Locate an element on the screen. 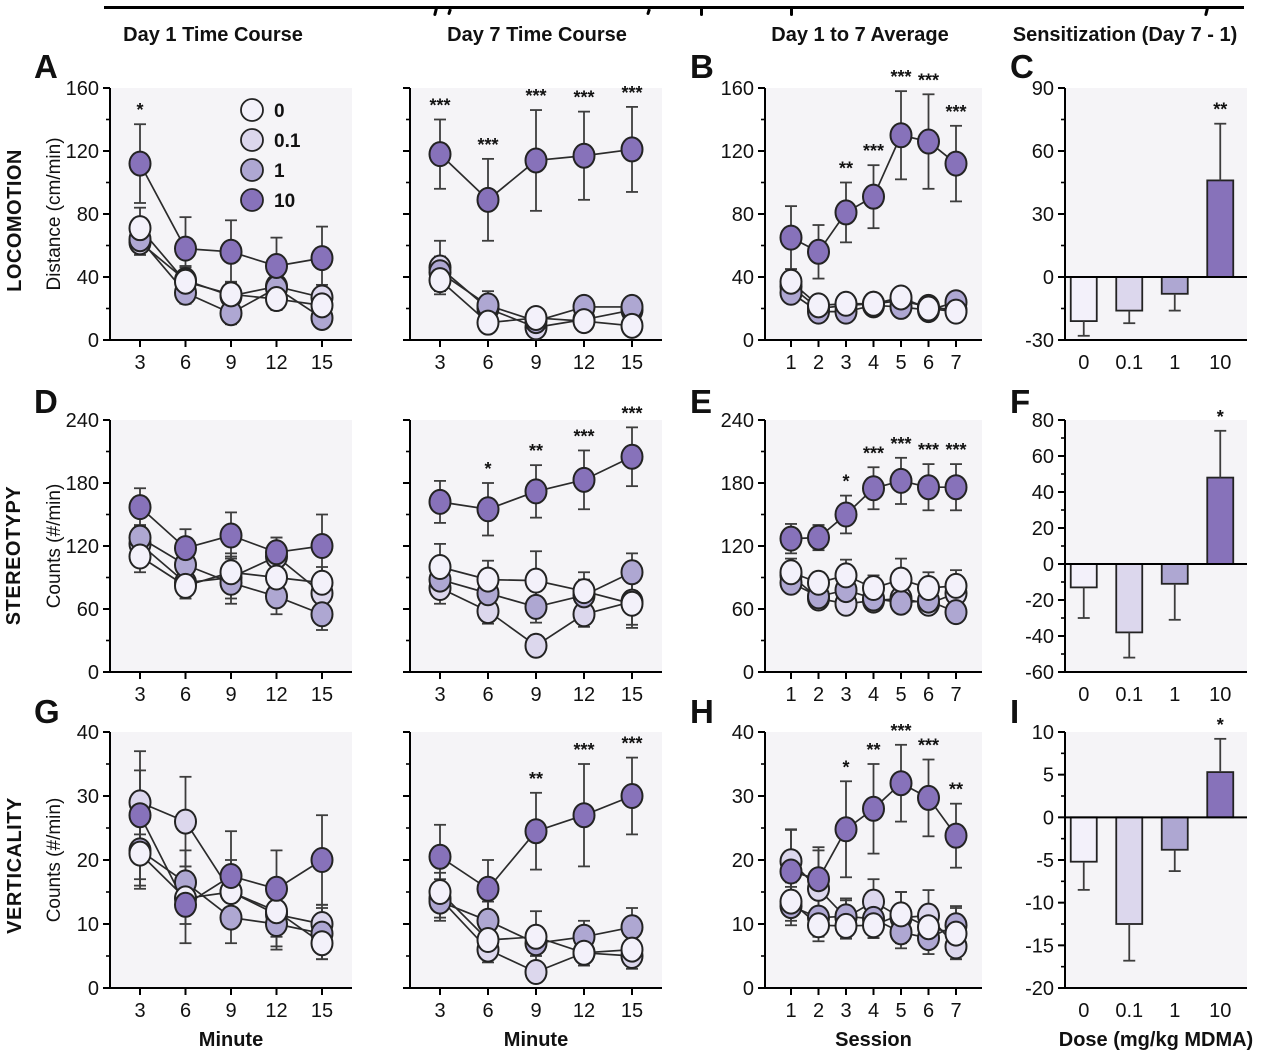 The image size is (1268, 1058). x-axis-title: Dose (mg/kg MDMA) is located at coordinates (1156, 1040).